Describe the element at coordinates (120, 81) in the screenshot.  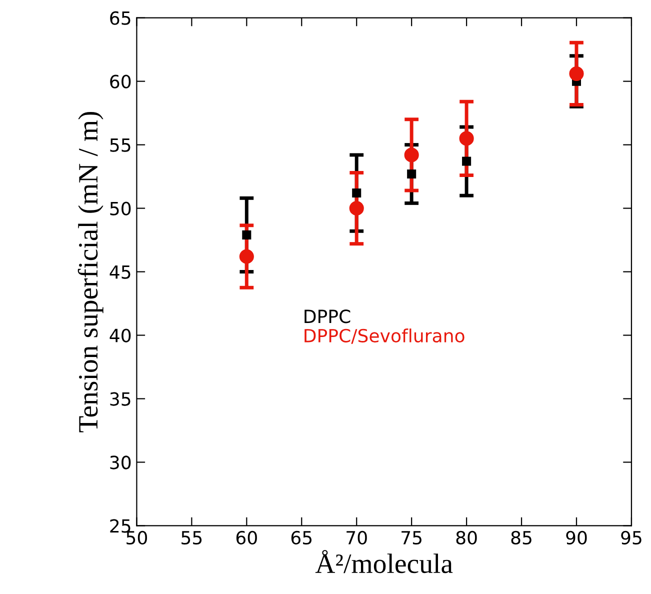
I see `y-tick-label: 60` at that location.